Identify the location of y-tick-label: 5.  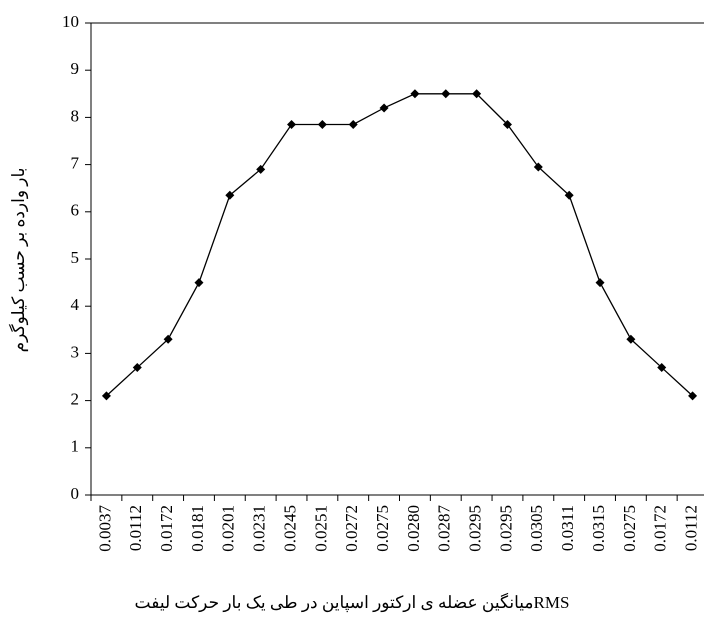
(75, 257).